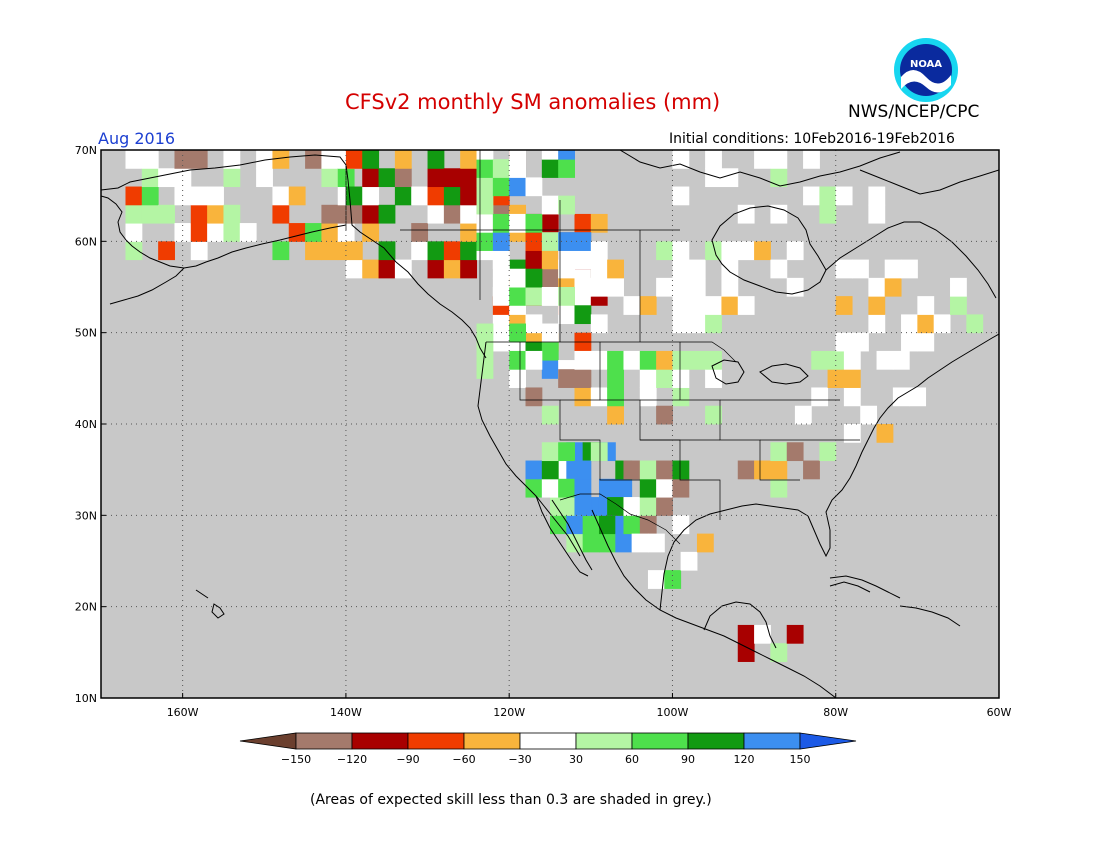 This screenshot has height=850, width=1100. I want to click on colorbar-label: 30, so click(576, 759).